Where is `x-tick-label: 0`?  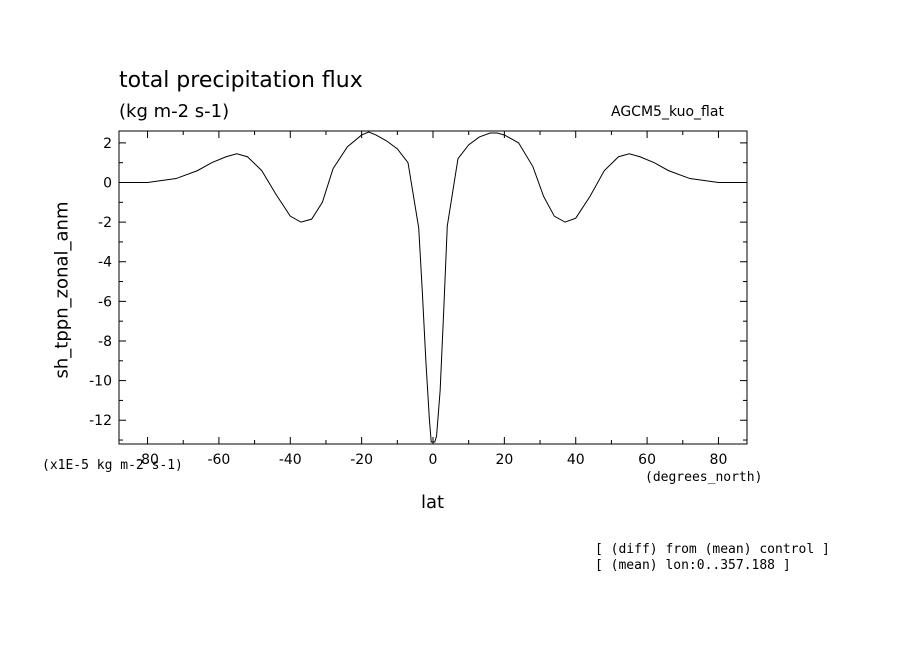
x-tick-label: 0 is located at coordinates (433, 460).